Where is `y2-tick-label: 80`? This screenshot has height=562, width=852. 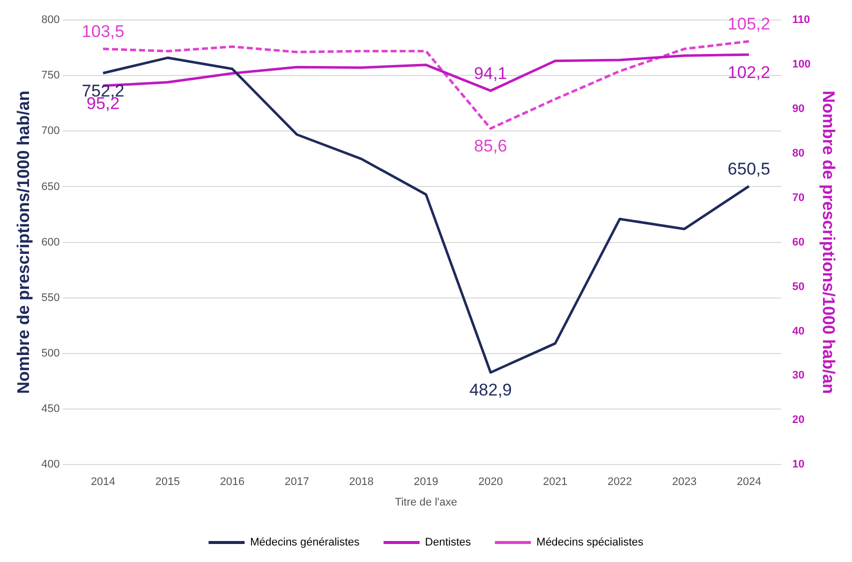
y2-tick-label: 80 is located at coordinates (798, 153).